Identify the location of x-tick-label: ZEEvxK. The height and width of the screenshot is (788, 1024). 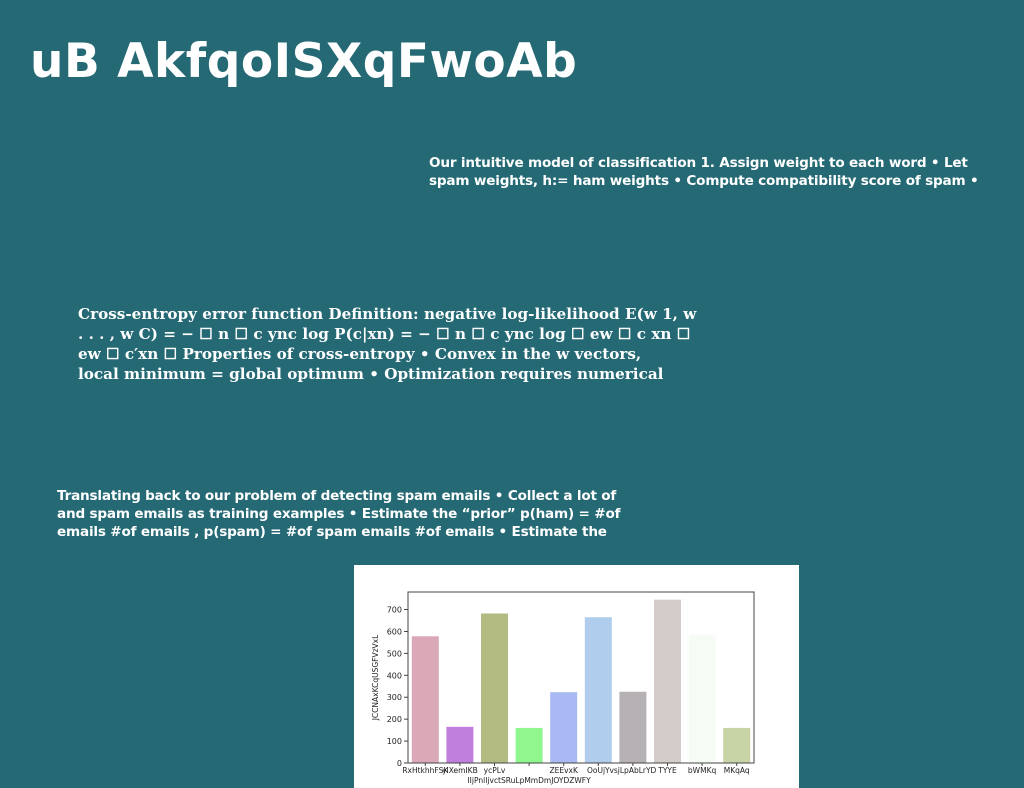
(563, 770).